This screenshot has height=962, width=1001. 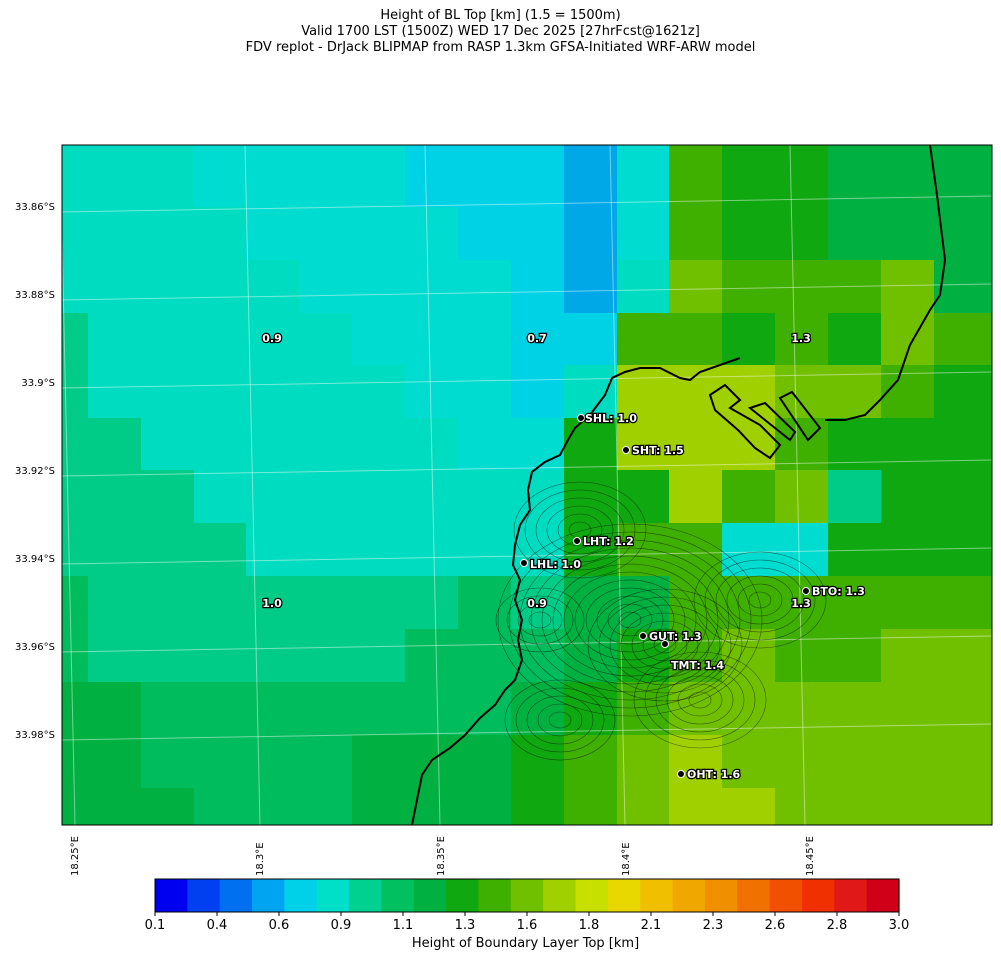 I want to click on colorbar-tick-label: 2.8, so click(x=837, y=925).